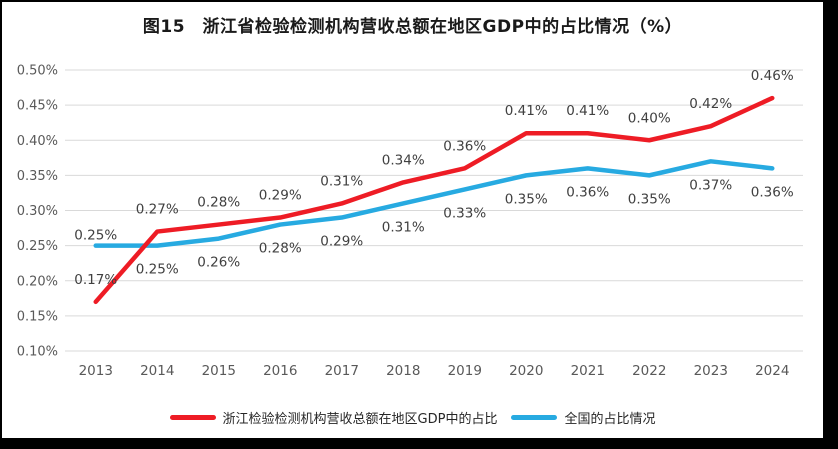  I want to click on x-axis-tick-label: 2024, so click(772, 371).